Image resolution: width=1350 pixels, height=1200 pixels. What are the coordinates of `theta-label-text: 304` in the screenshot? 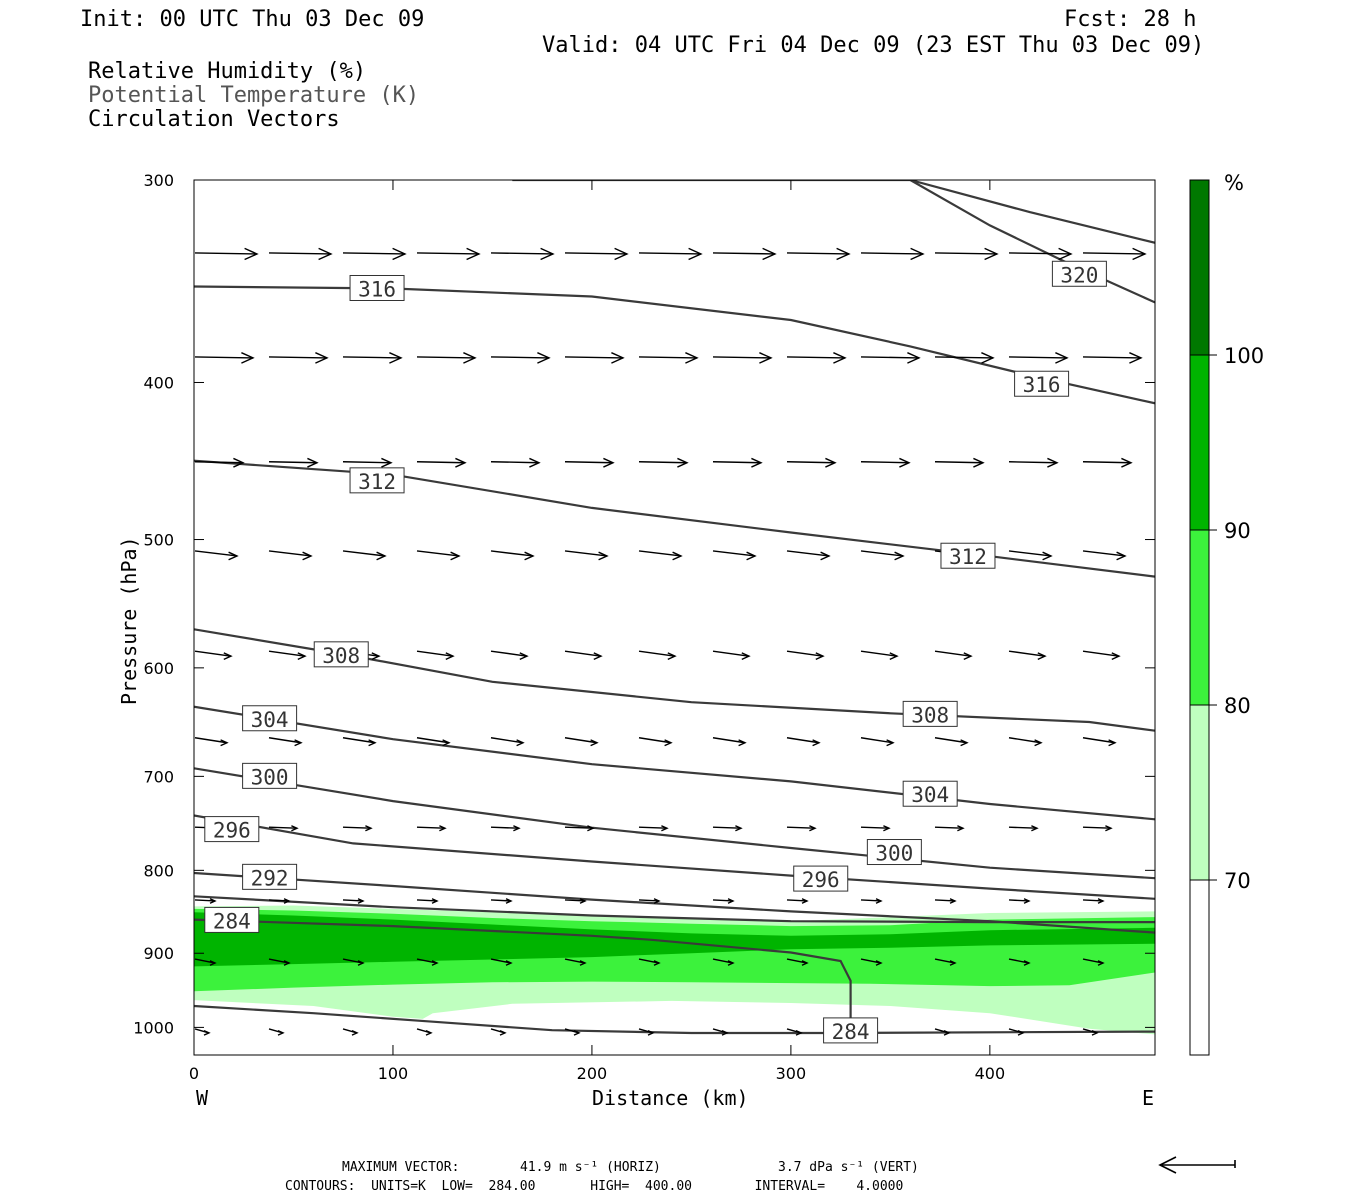 It's located at (270, 720).